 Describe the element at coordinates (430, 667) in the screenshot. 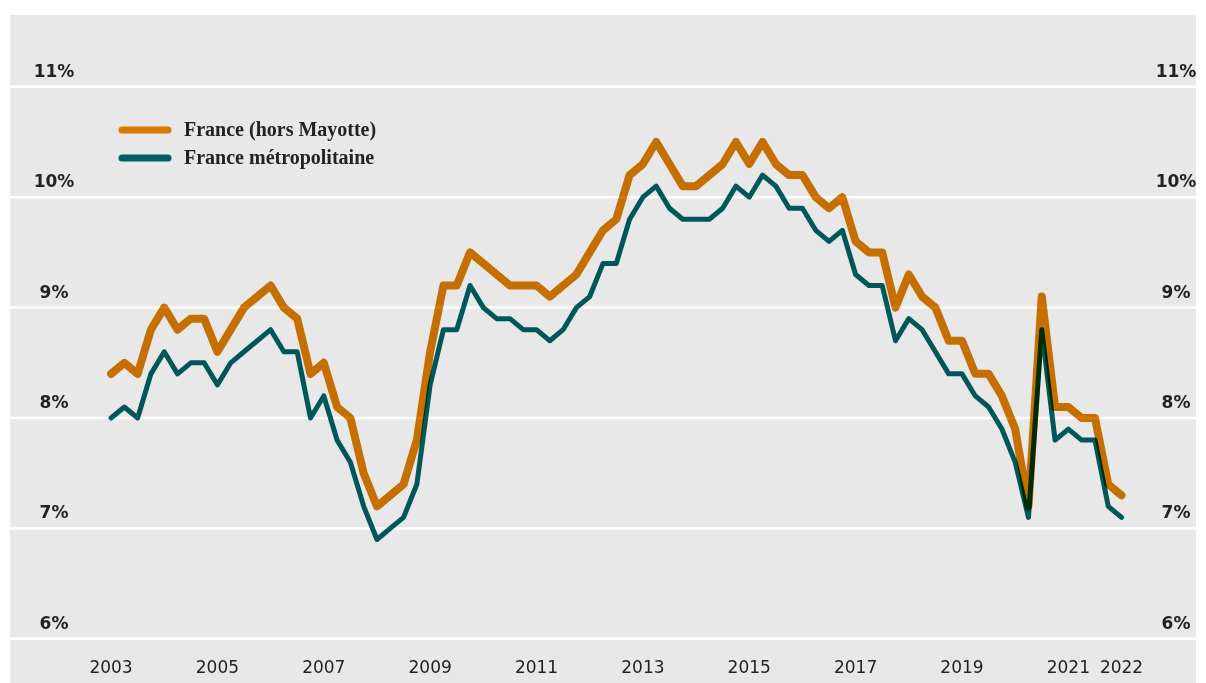

I see `x-tick-label: 2009` at that location.